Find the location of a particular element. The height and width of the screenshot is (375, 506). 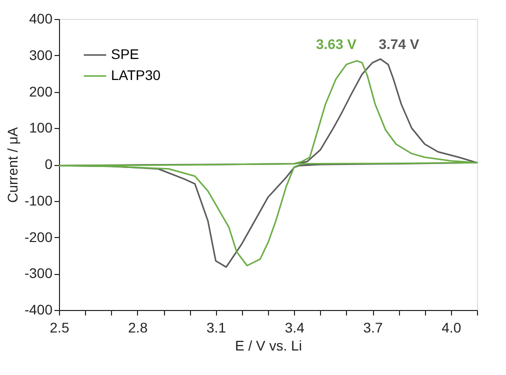

x-tick-label: 3.7 is located at coordinates (373, 328).